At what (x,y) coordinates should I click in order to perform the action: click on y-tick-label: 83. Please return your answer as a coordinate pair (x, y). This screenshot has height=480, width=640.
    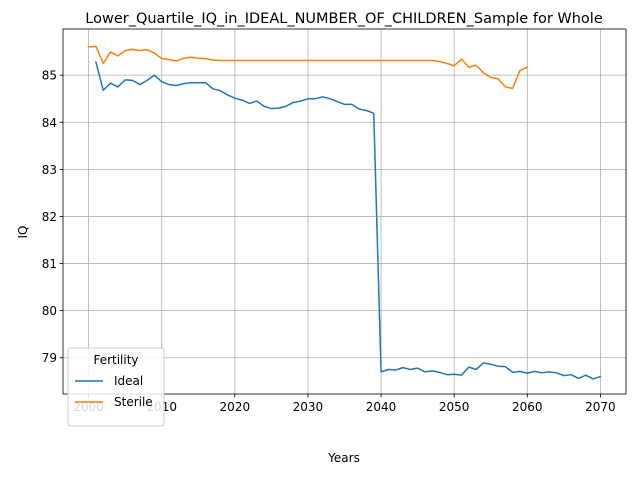
    Looking at the image, I should click on (49, 170).